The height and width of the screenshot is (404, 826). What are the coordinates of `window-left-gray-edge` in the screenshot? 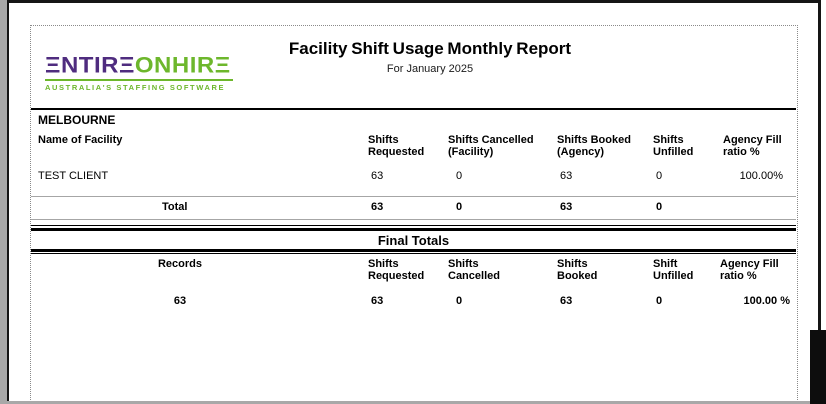 It's located at (3, 202).